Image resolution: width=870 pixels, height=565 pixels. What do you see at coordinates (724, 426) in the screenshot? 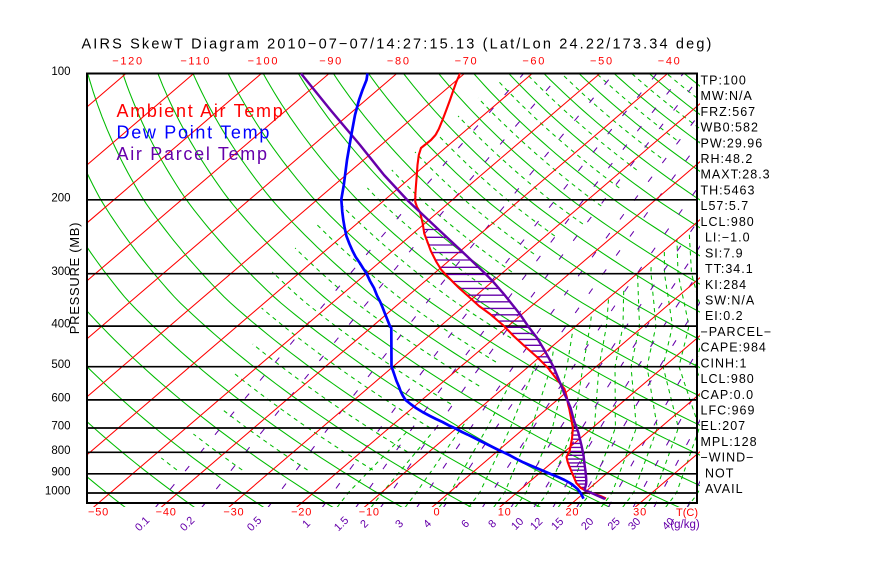
I see `svg-text: EL:207` at bounding box center [724, 426].